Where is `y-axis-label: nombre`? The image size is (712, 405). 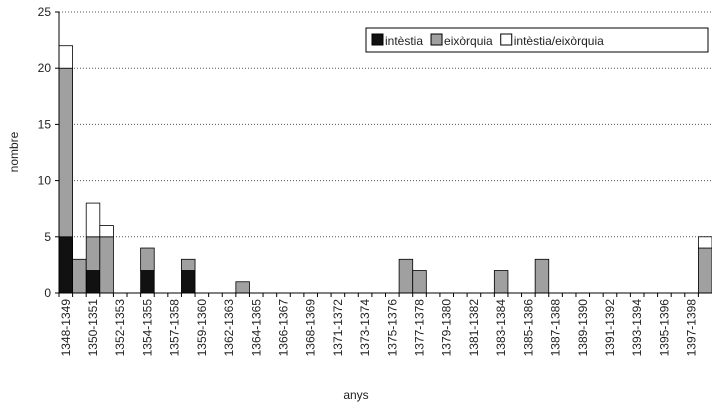 y-axis-label: nombre is located at coordinates (14, 151).